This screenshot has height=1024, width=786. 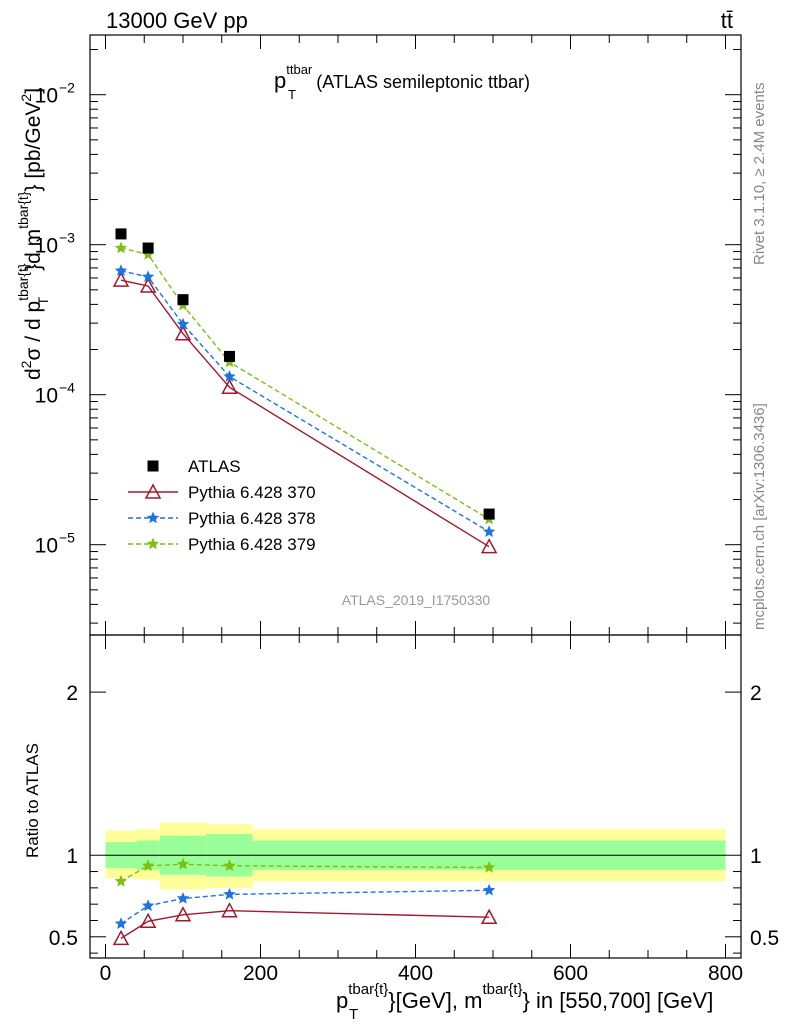 I want to click on x-tick-label: 600, so click(x=570, y=973).